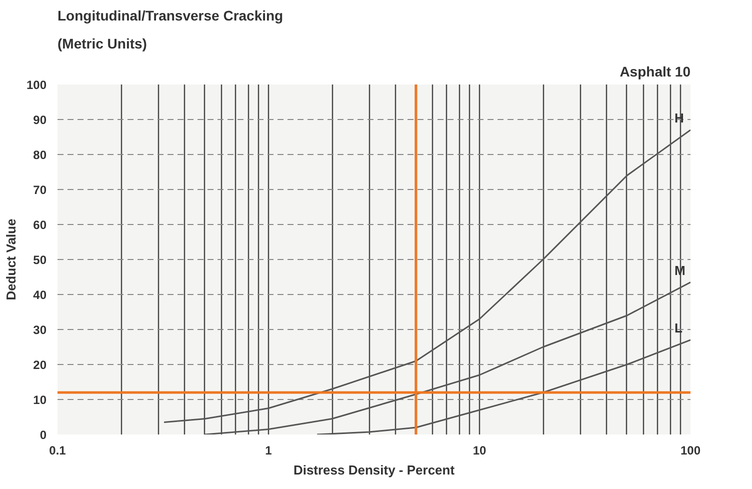 This screenshot has height=489, width=752. I want to click on y-tick-label: 60, so click(40, 225).